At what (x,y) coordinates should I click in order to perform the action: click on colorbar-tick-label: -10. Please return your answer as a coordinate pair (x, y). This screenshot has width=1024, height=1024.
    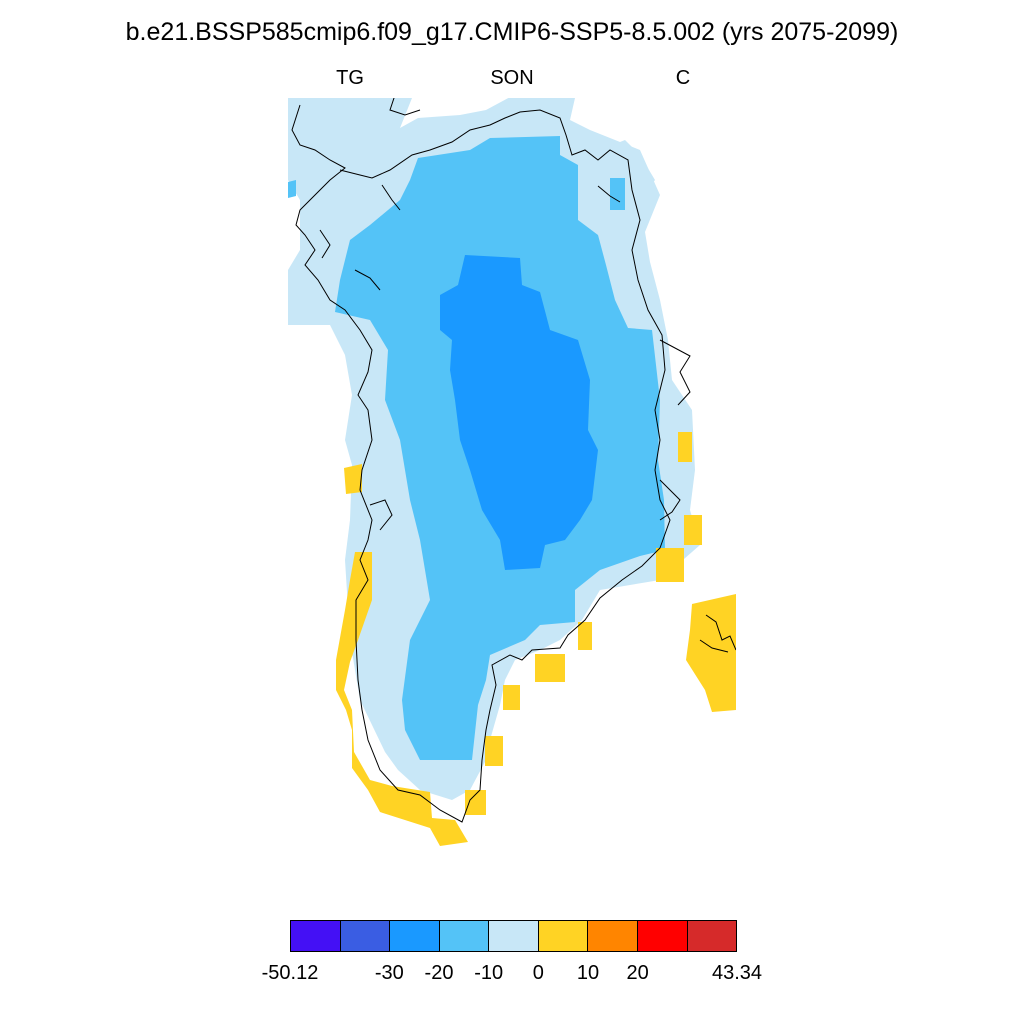
    Looking at the image, I should click on (489, 973).